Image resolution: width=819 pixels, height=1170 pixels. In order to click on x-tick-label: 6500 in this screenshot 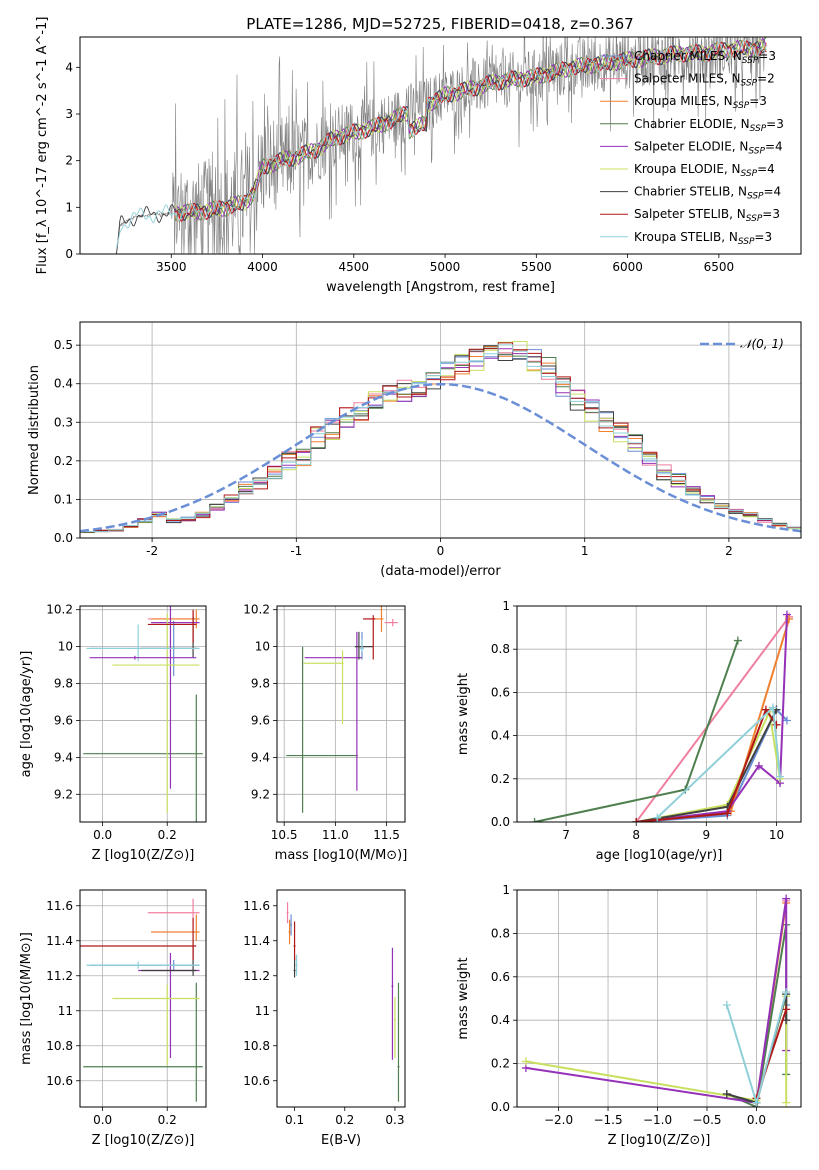, I will do `click(719, 267)`.